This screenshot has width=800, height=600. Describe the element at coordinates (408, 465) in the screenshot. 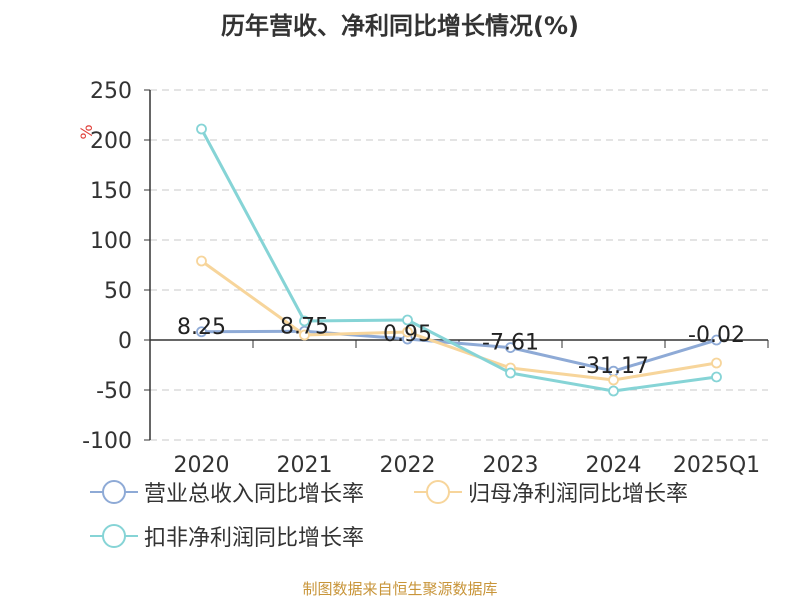

I see `x-tick-label: 2022` at that location.